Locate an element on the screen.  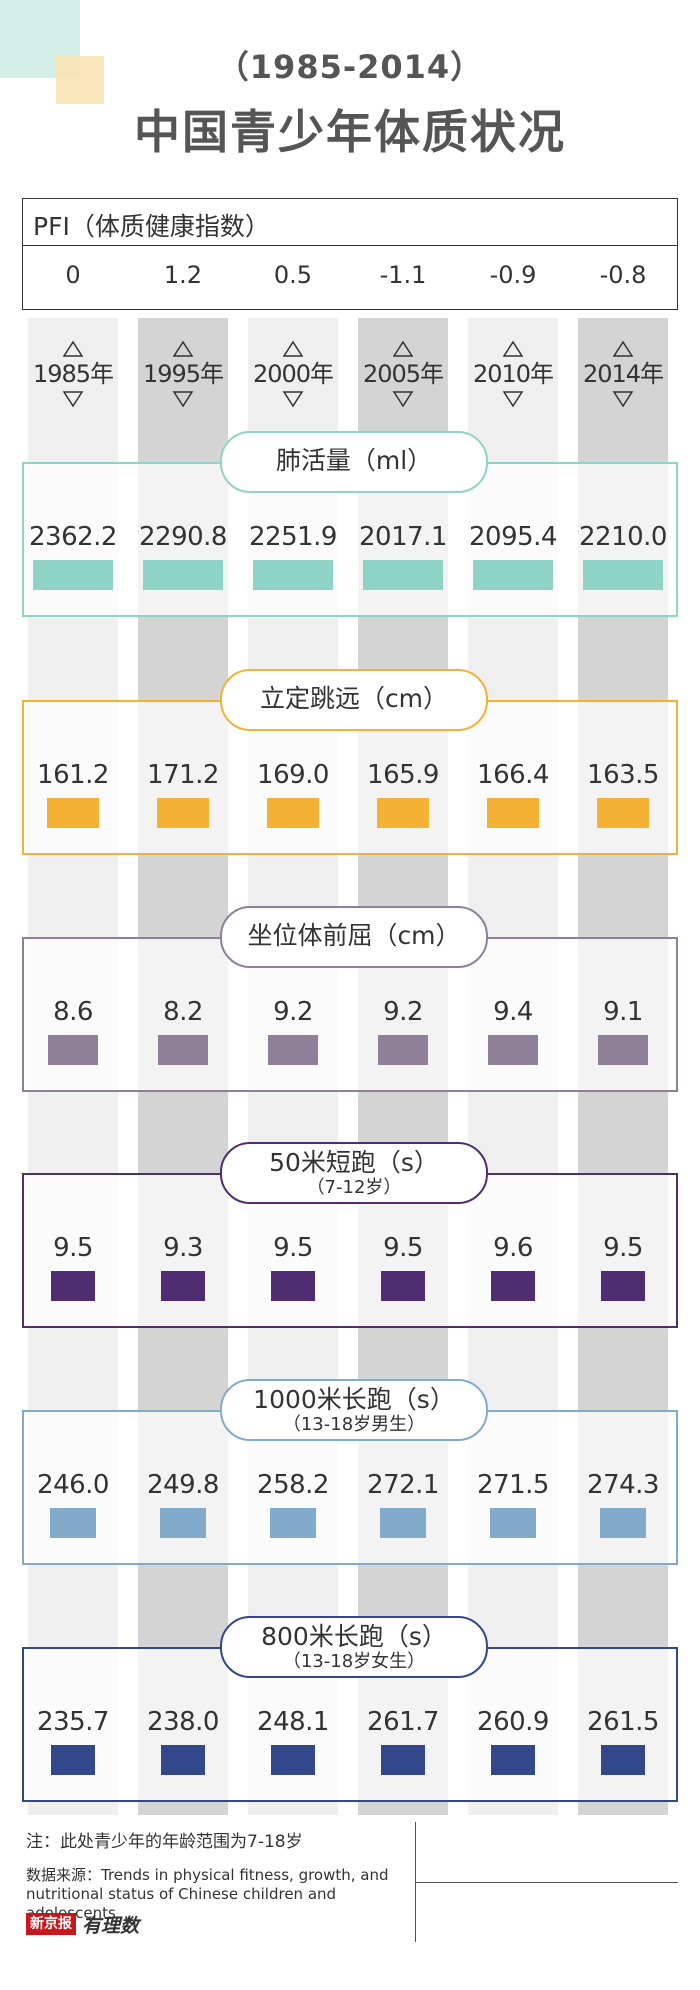
title-year-range: （1985-2014） is located at coordinates (350, 67).